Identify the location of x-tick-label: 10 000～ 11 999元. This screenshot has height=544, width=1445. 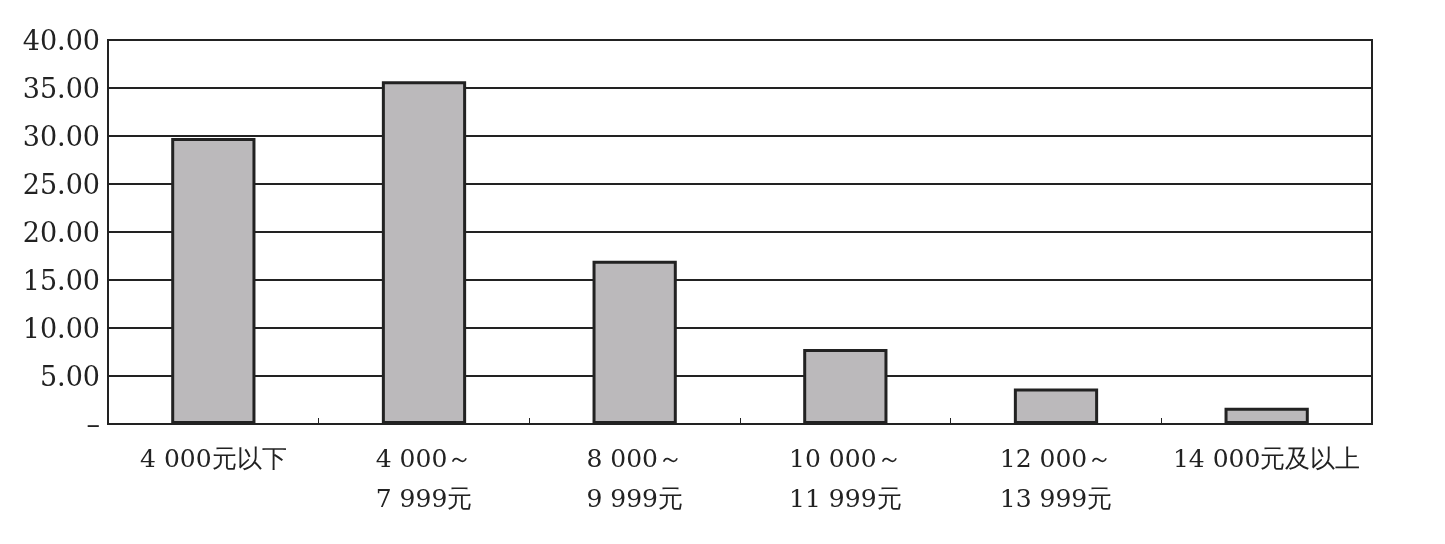
(845, 478).